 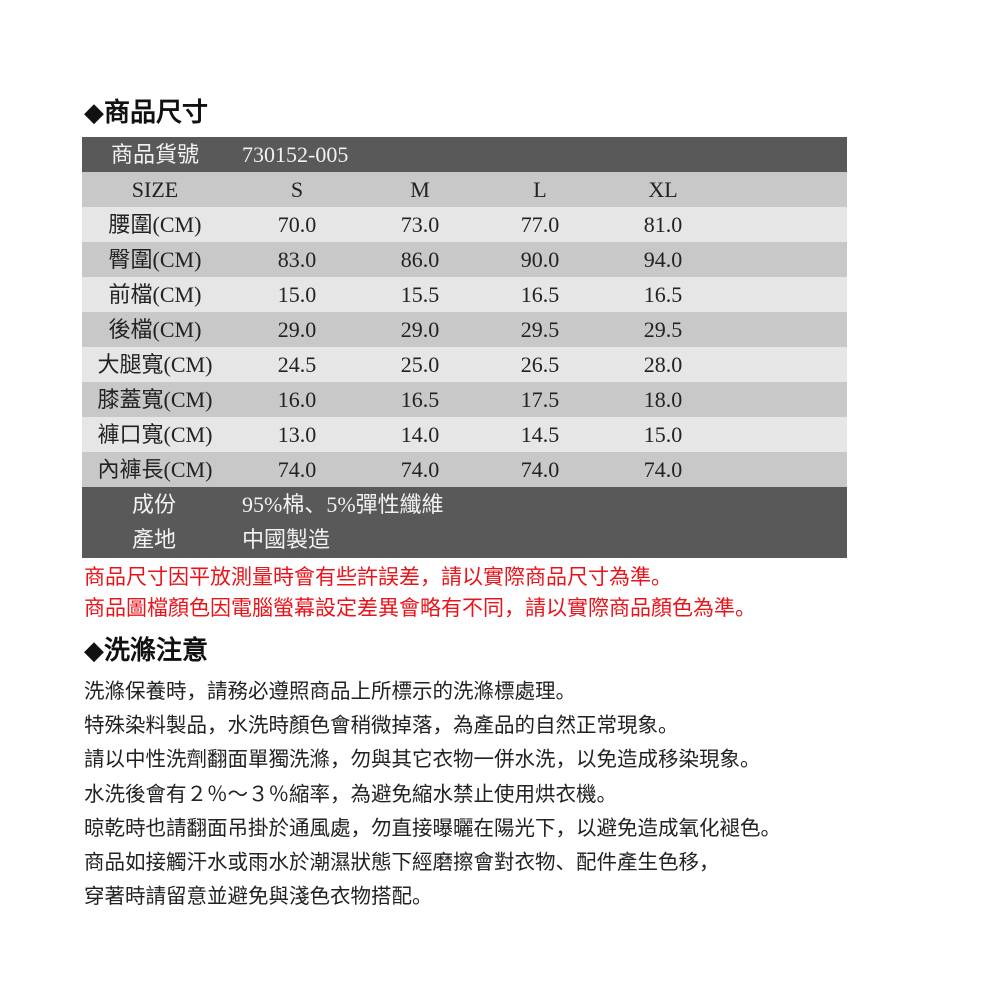 I want to click on measurement-value: 16.0, so click(x=297, y=399).